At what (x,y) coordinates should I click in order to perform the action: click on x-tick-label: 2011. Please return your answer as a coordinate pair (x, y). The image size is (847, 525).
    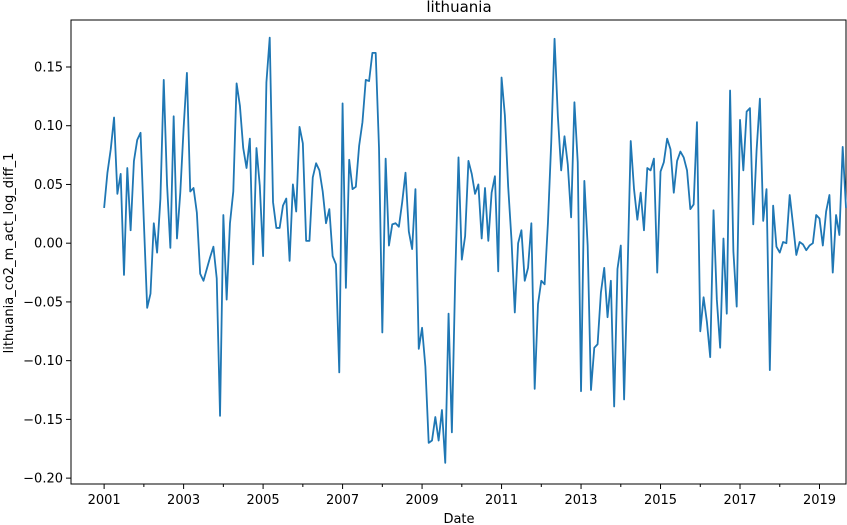
    Looking at the image, I should click on (501, 500).